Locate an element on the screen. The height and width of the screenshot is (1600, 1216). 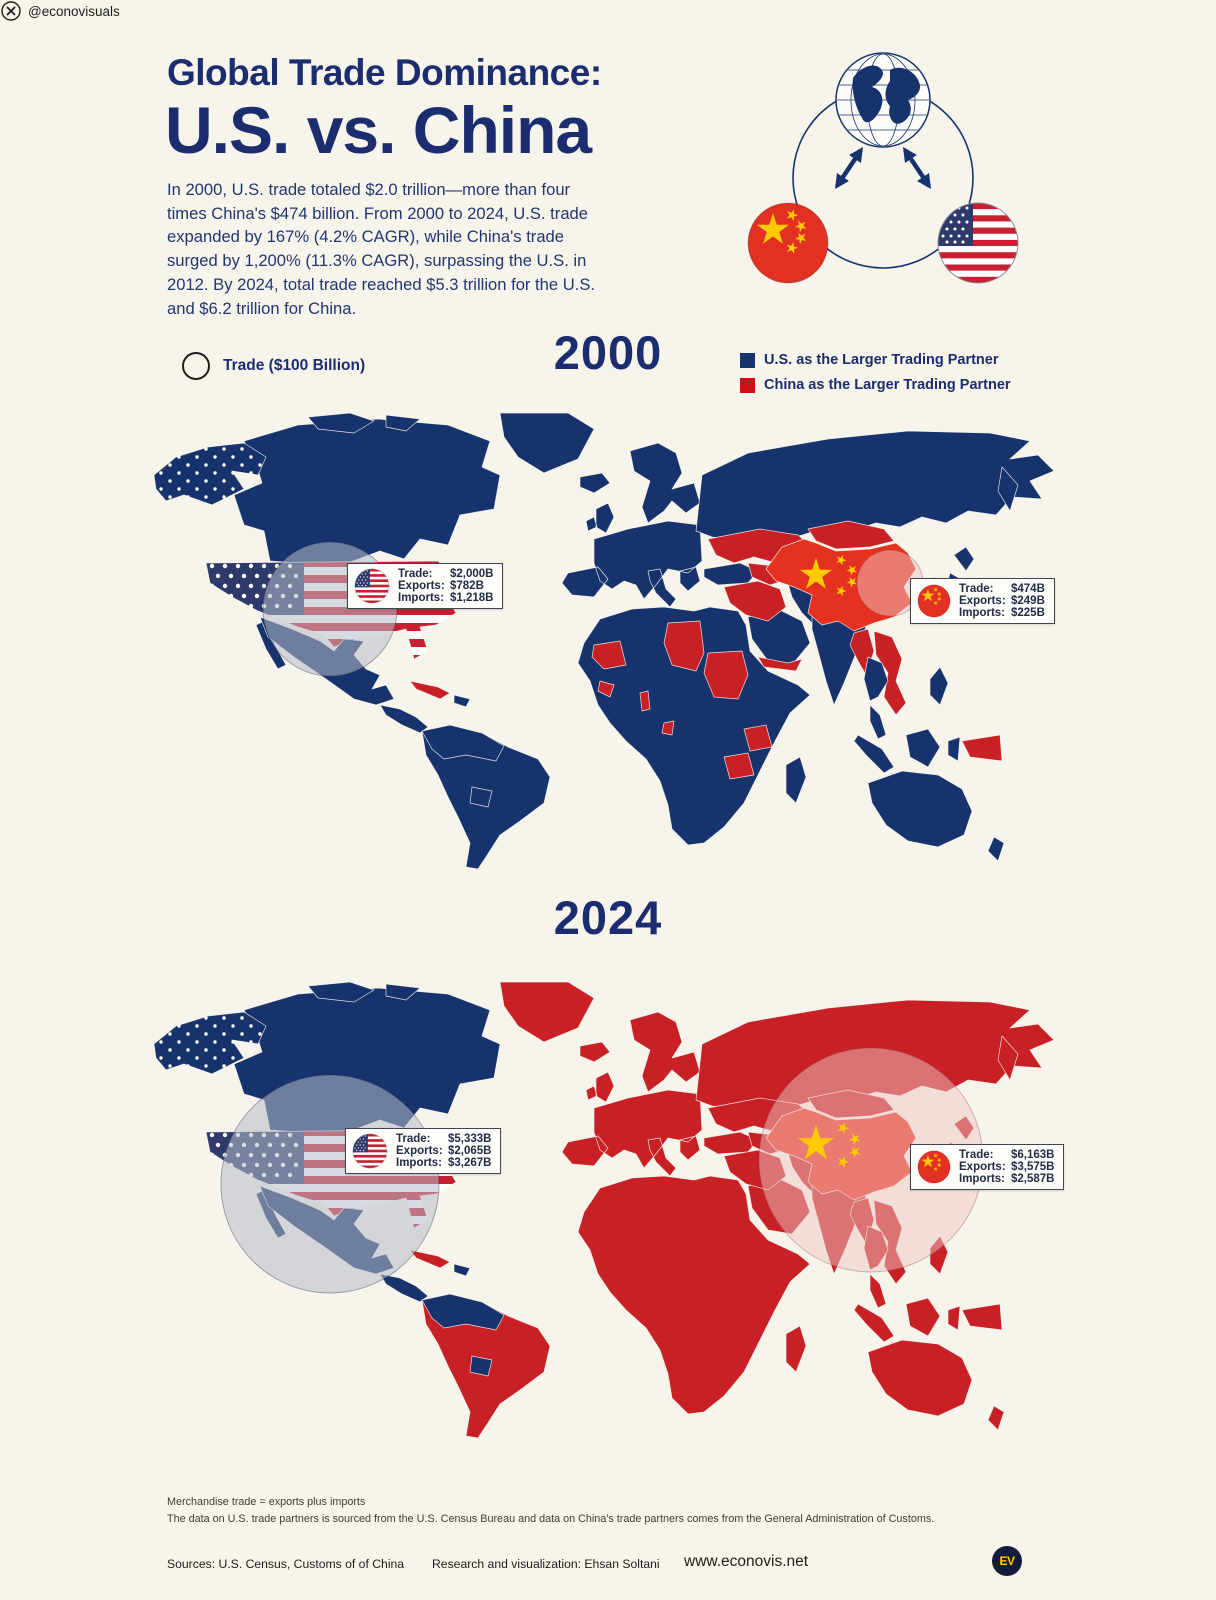
mongolia is located at coordinates (851, 535).